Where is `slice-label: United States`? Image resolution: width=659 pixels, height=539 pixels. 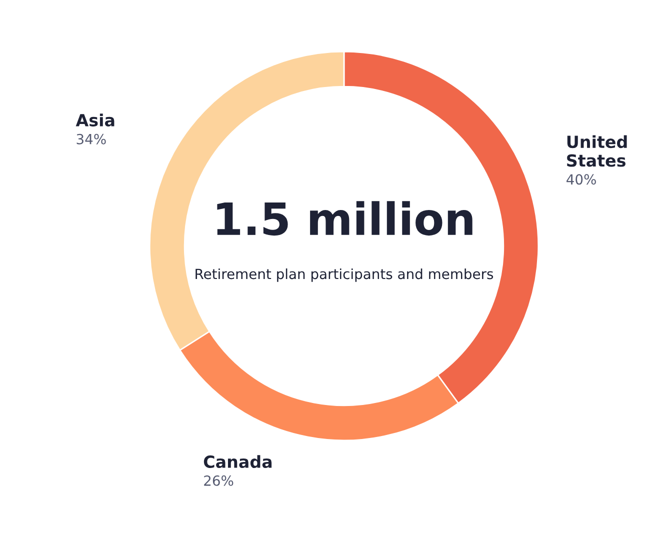 slice-label: United States is located at coordinates (597, 151).